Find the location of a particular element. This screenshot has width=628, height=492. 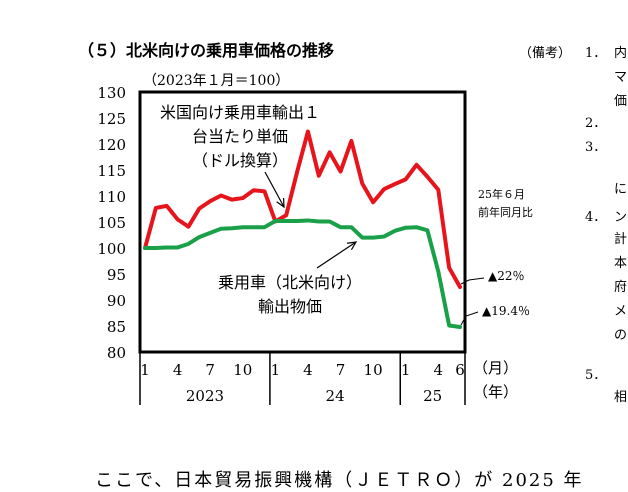

annotation-label: 台当たり単価 is located at coordinates (240, 136).